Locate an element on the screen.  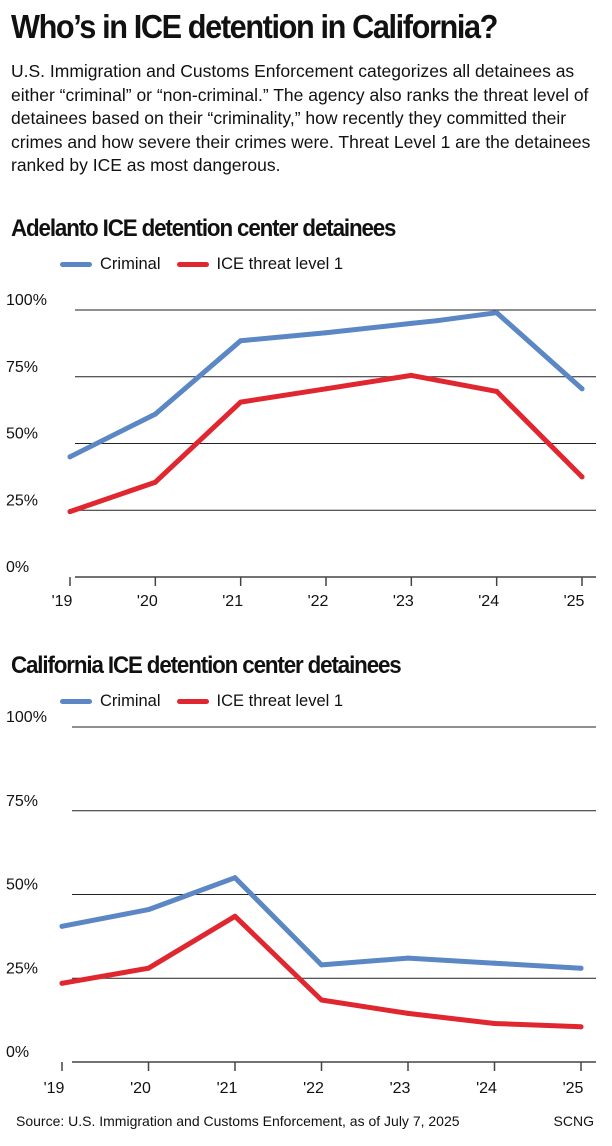
legend-california: Criminal ICE threat level 1 is located at coordinates (209, 701).